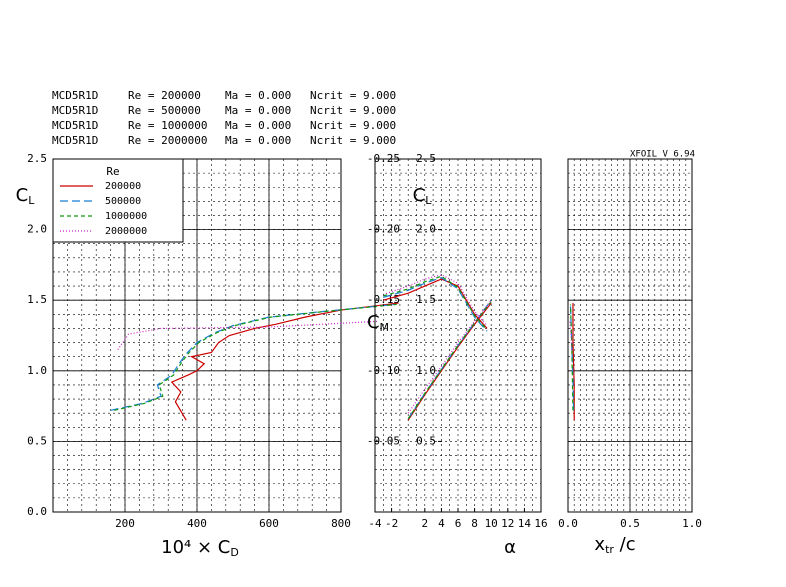 The image size is (786, 587). I want to click on x-axis-label: 10⁴ × CD, so click(200, 548).